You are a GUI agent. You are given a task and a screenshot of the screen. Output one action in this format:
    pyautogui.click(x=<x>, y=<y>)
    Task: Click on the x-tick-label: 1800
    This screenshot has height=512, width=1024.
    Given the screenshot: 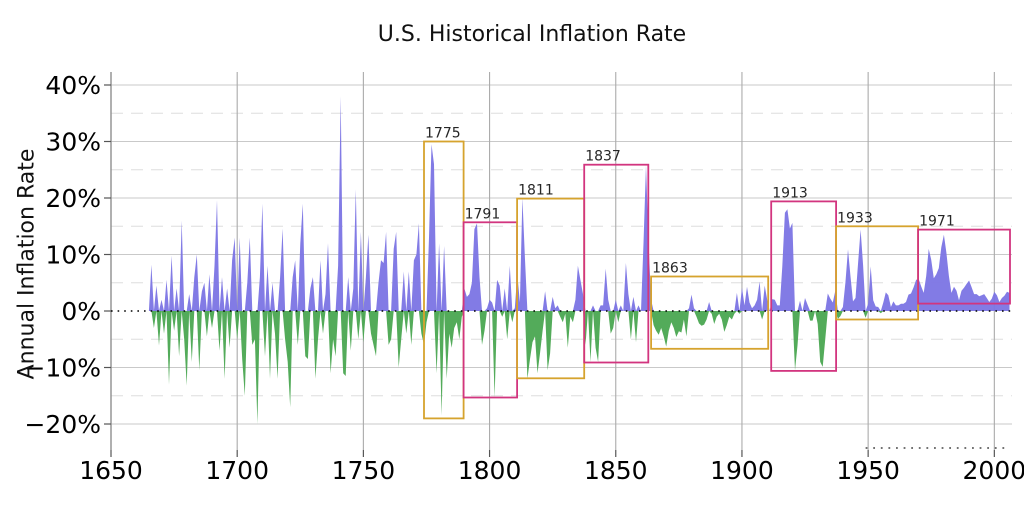 What is the action you would take?
    pyautogui.click(x=490, y=470)
    